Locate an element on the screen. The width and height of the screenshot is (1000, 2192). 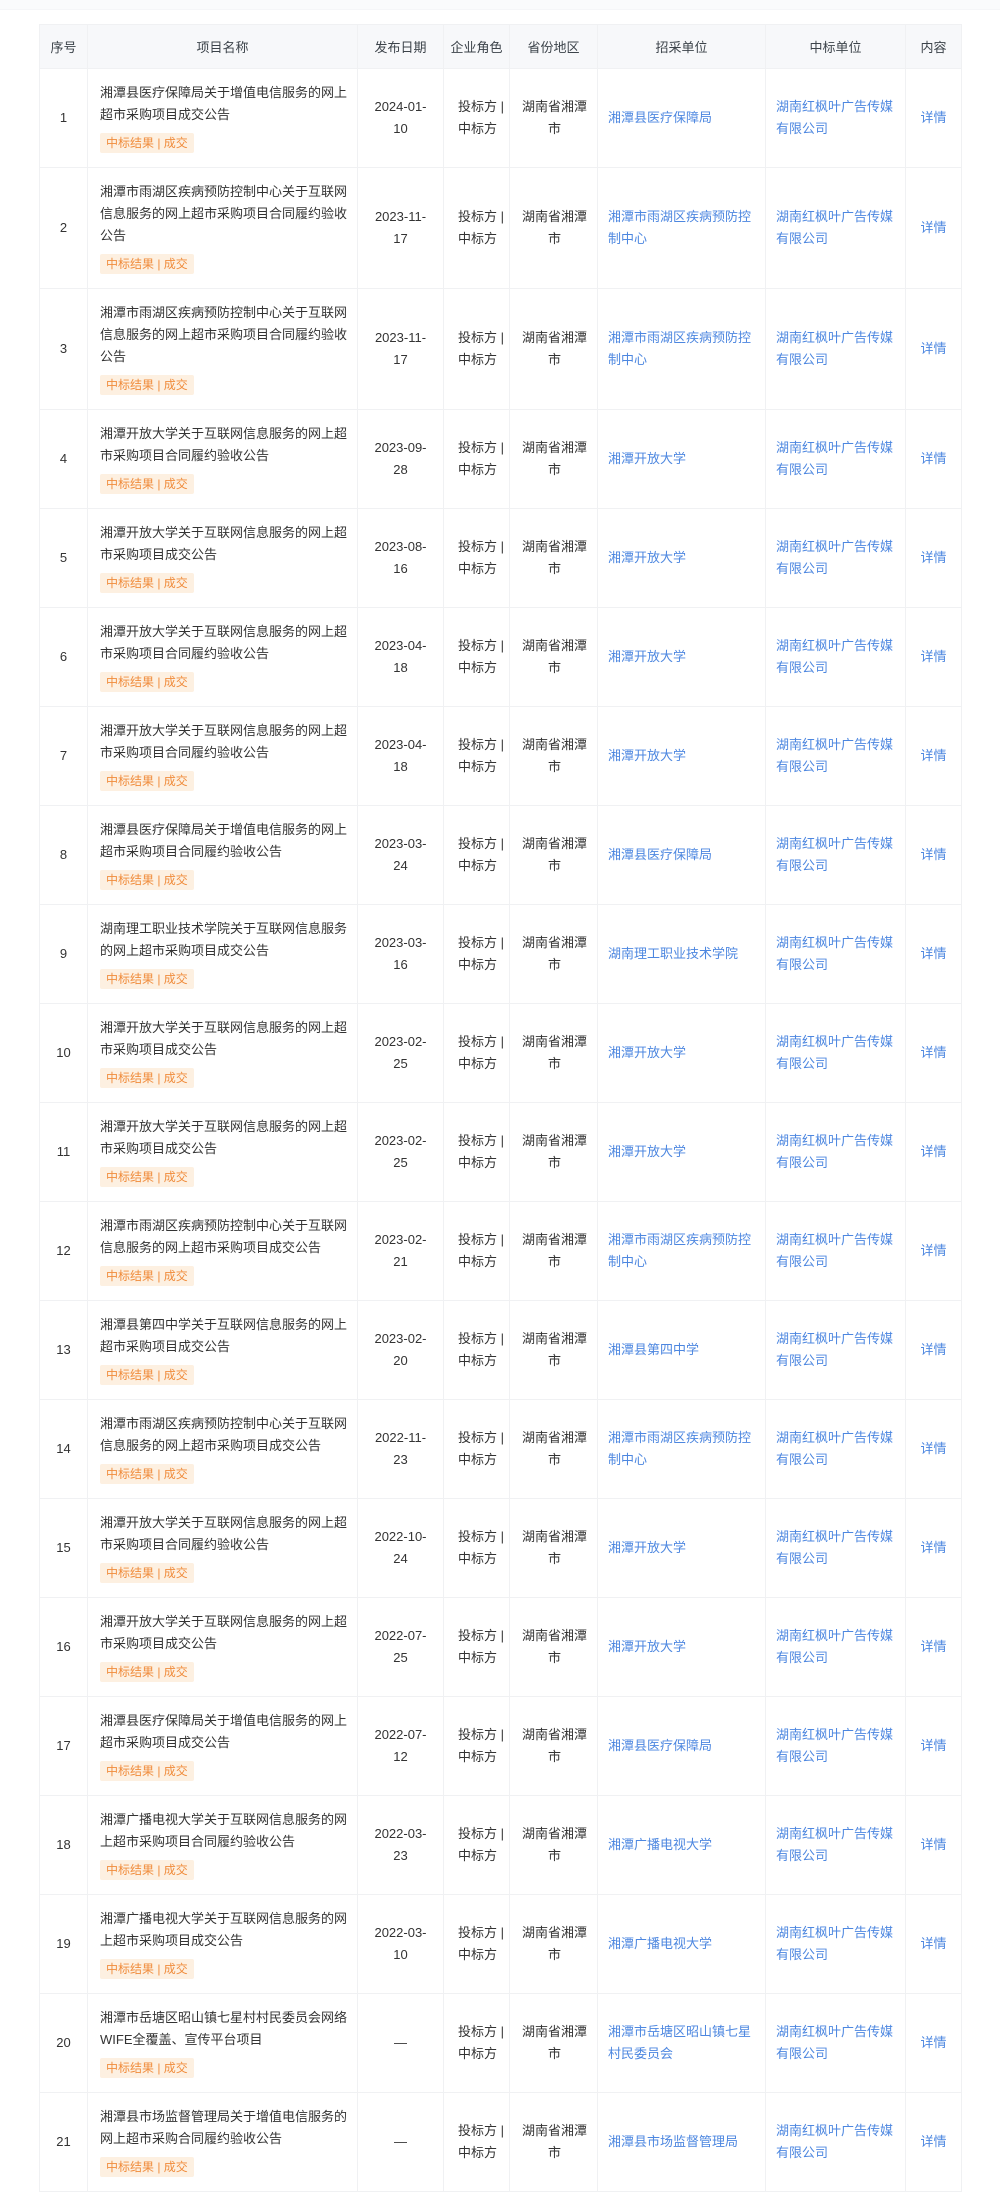
purchaser-link: 湘潭县市场监督管理局 is located at coordinates (673, 2141).